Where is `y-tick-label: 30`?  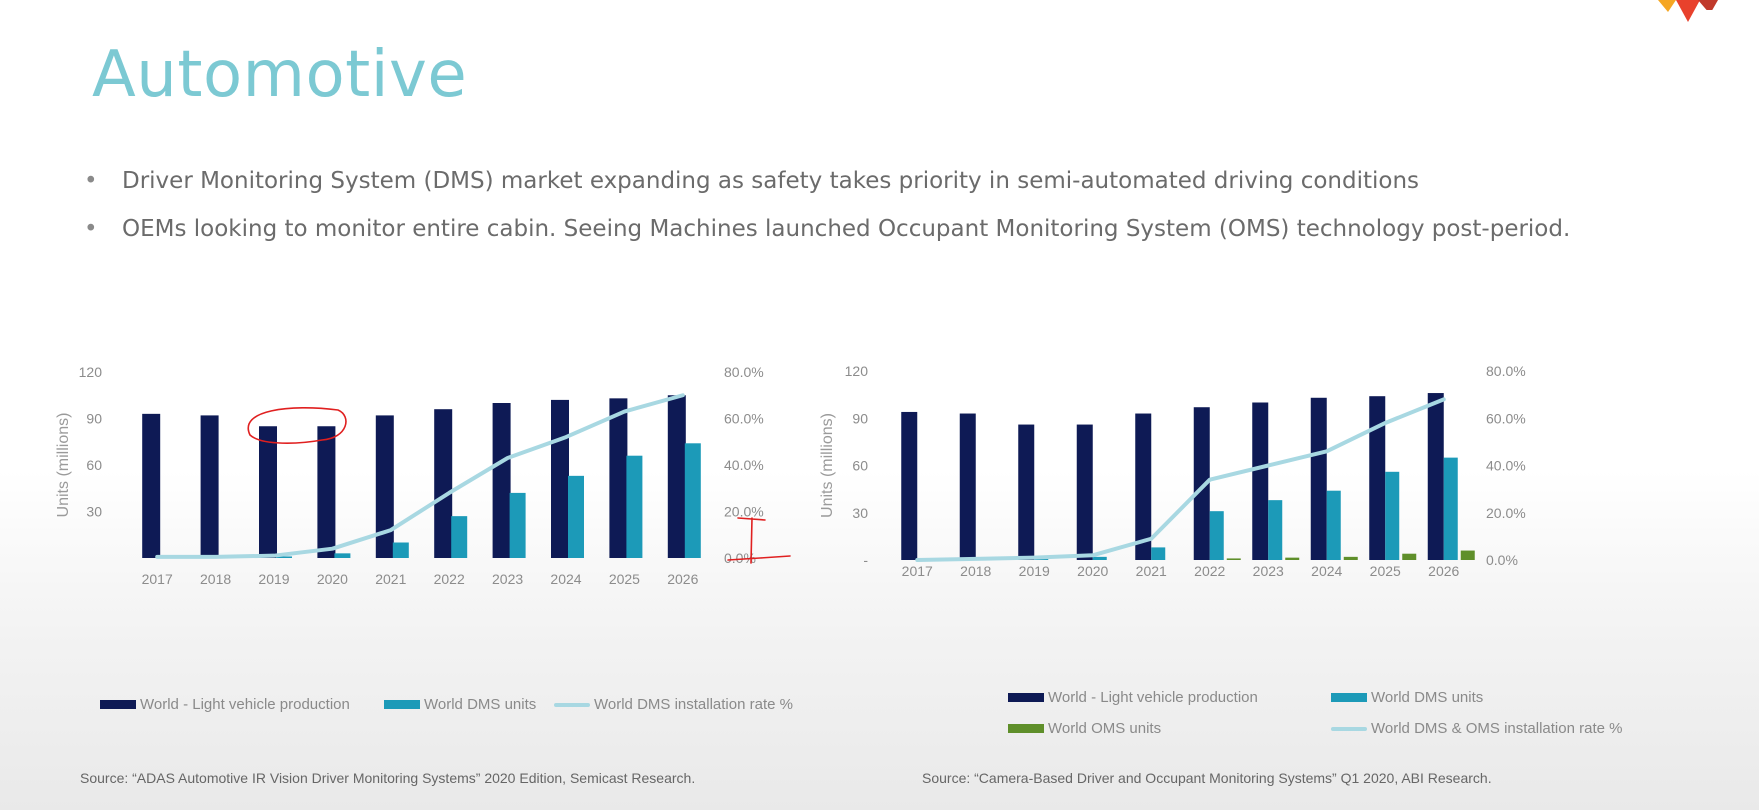 y-tick-label: 30 is located at coordinates (860, 513).